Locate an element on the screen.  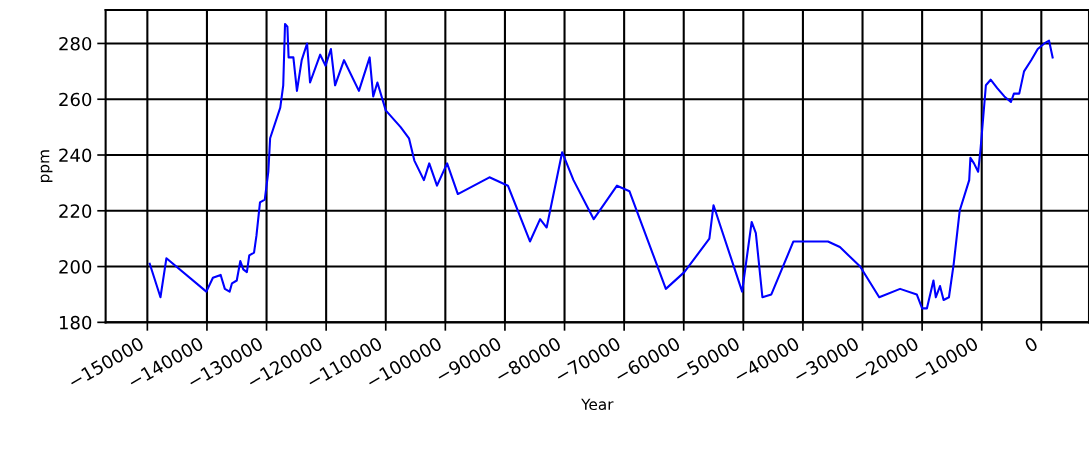
y-tick-label: 280 is located at coordinates (75, 43).